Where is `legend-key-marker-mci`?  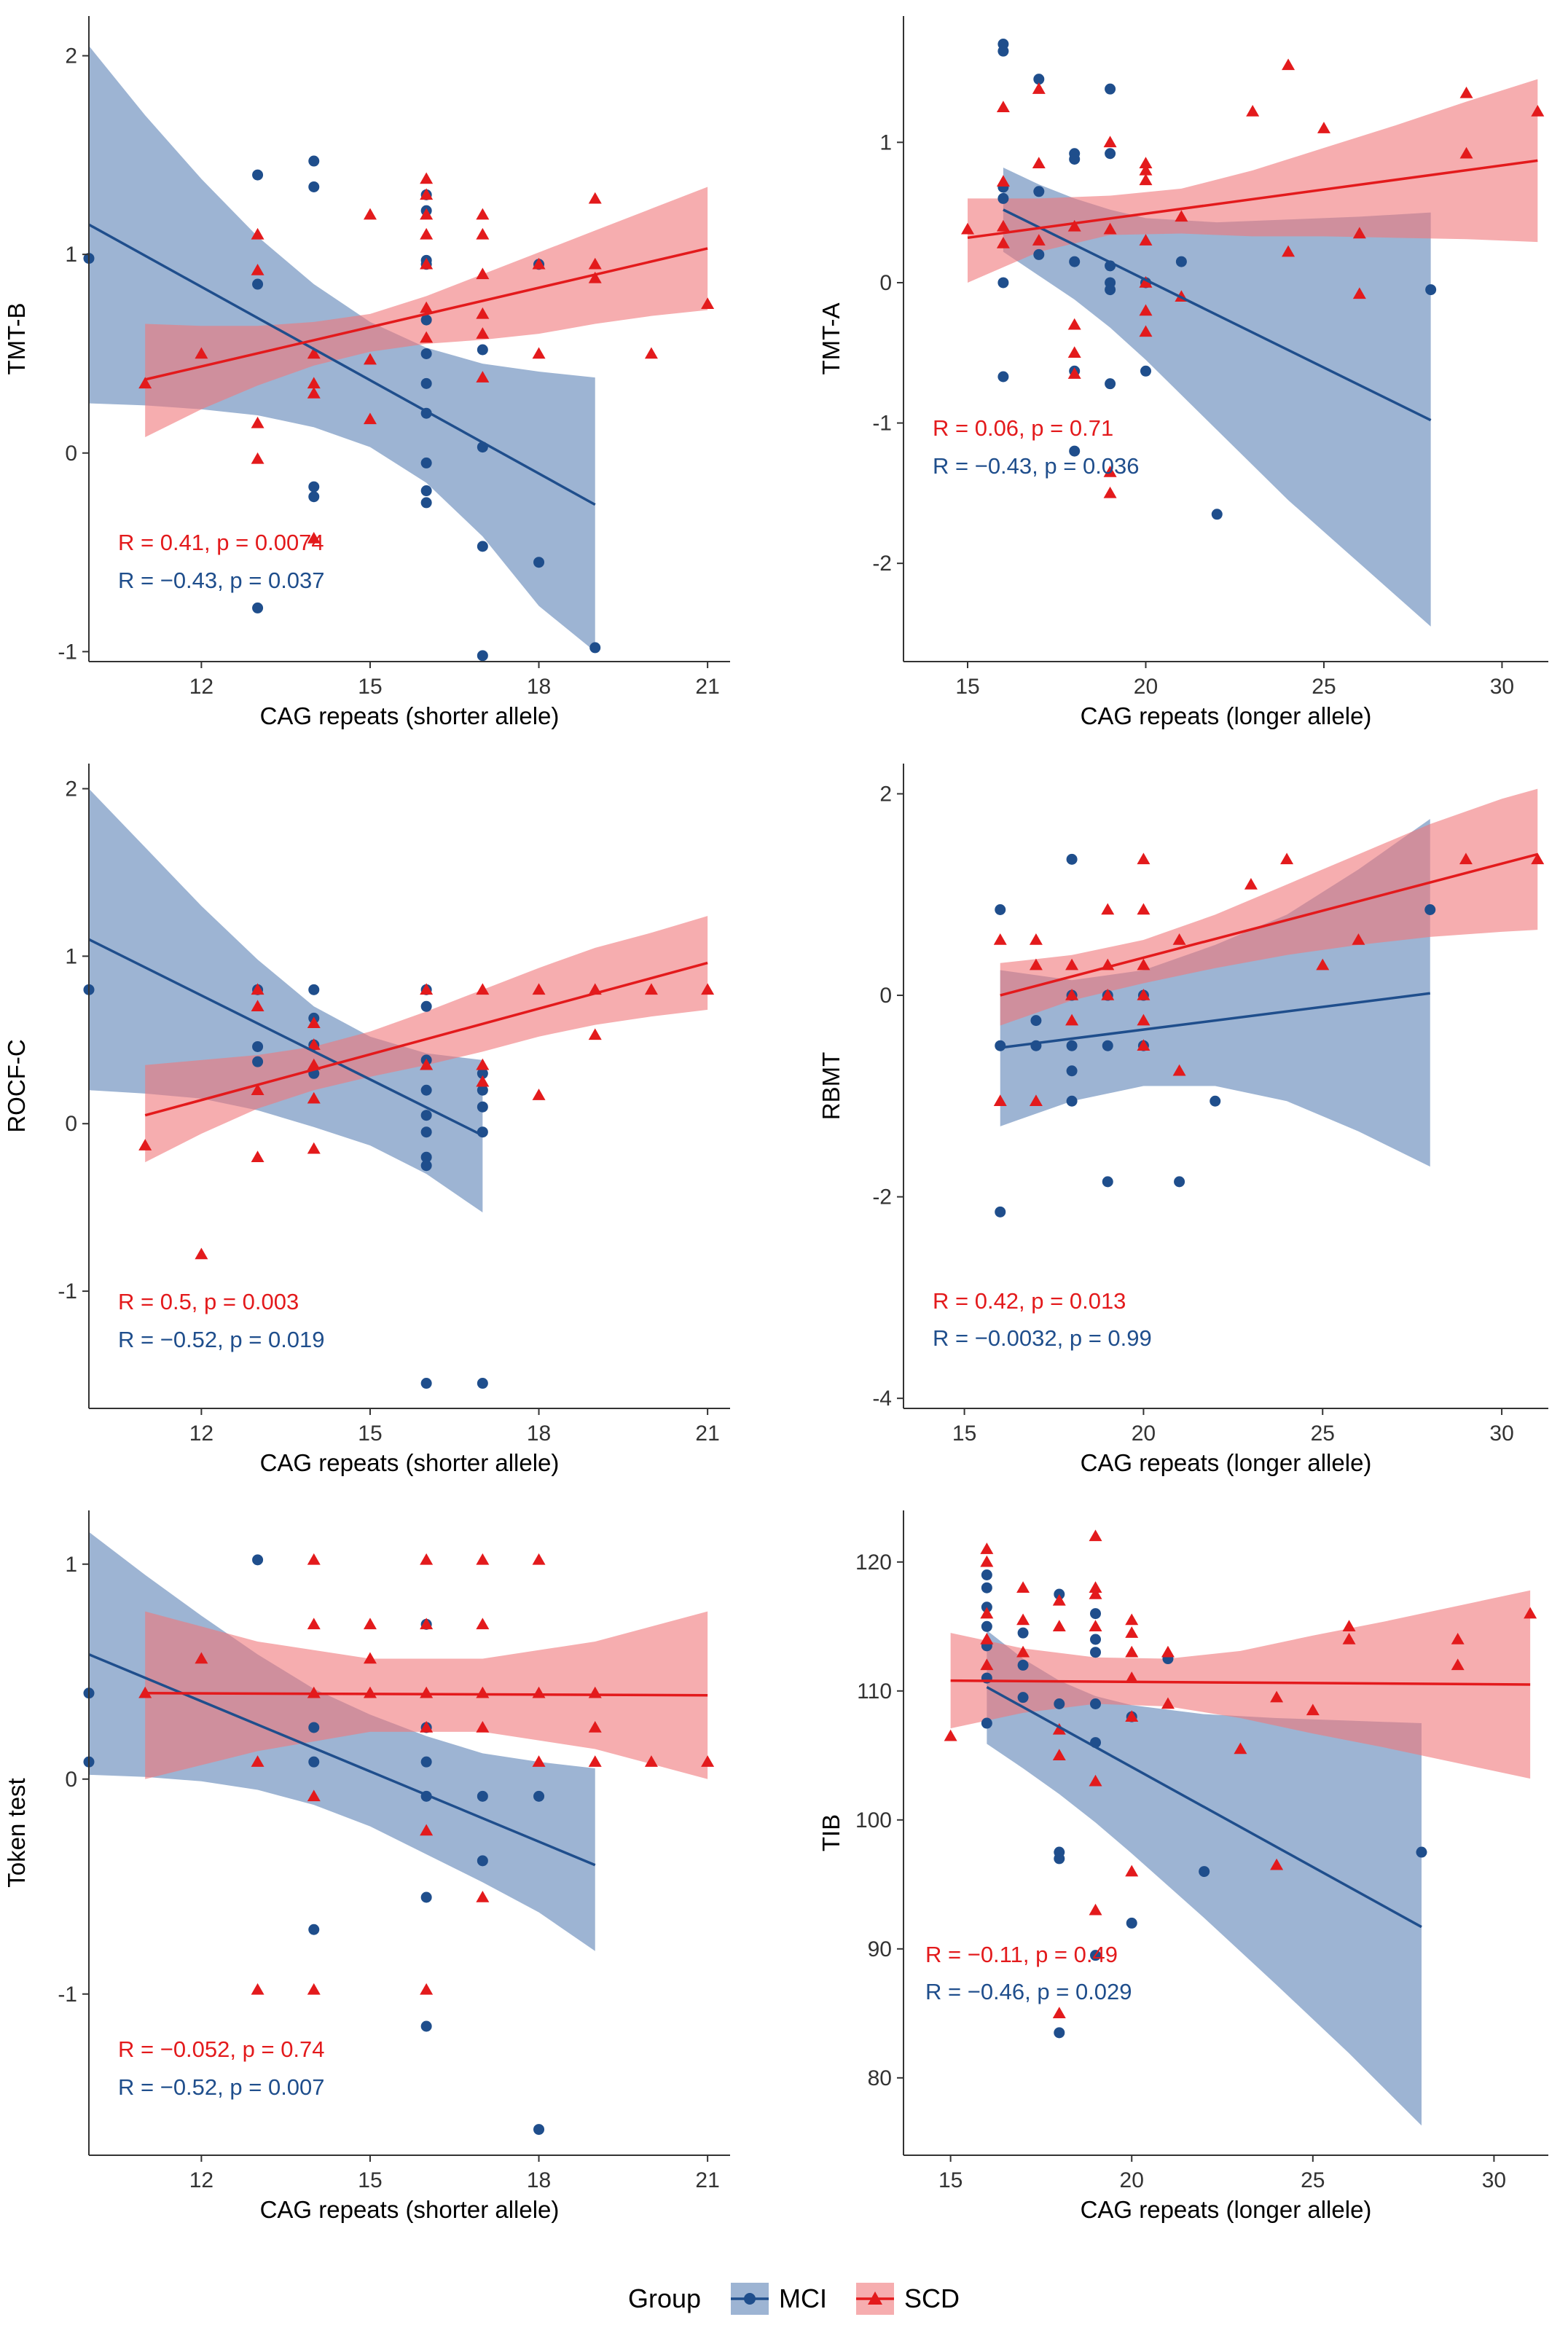
legend-key-marker-mci is located at coordinates (750, 2299).